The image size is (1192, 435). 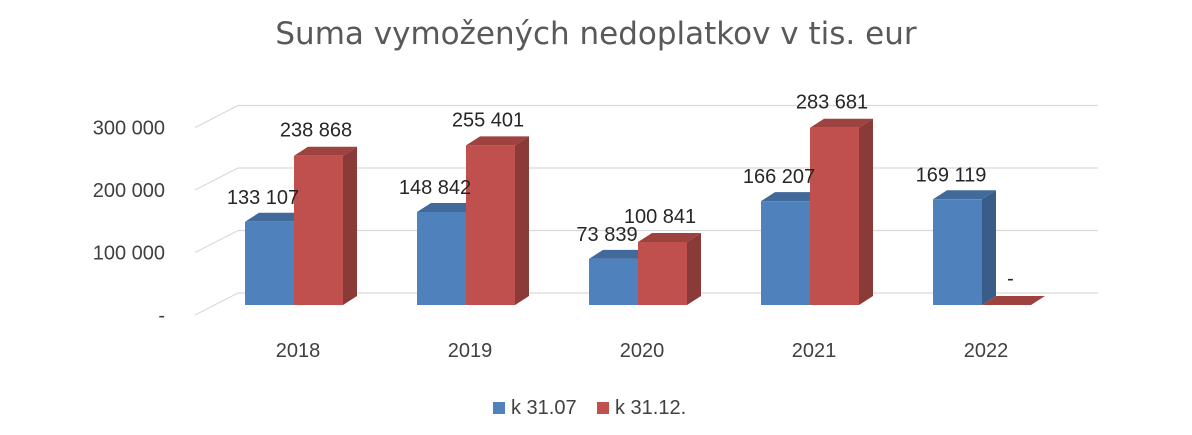 I want to click on y-tick-label: -, so click(x=161, y=316).